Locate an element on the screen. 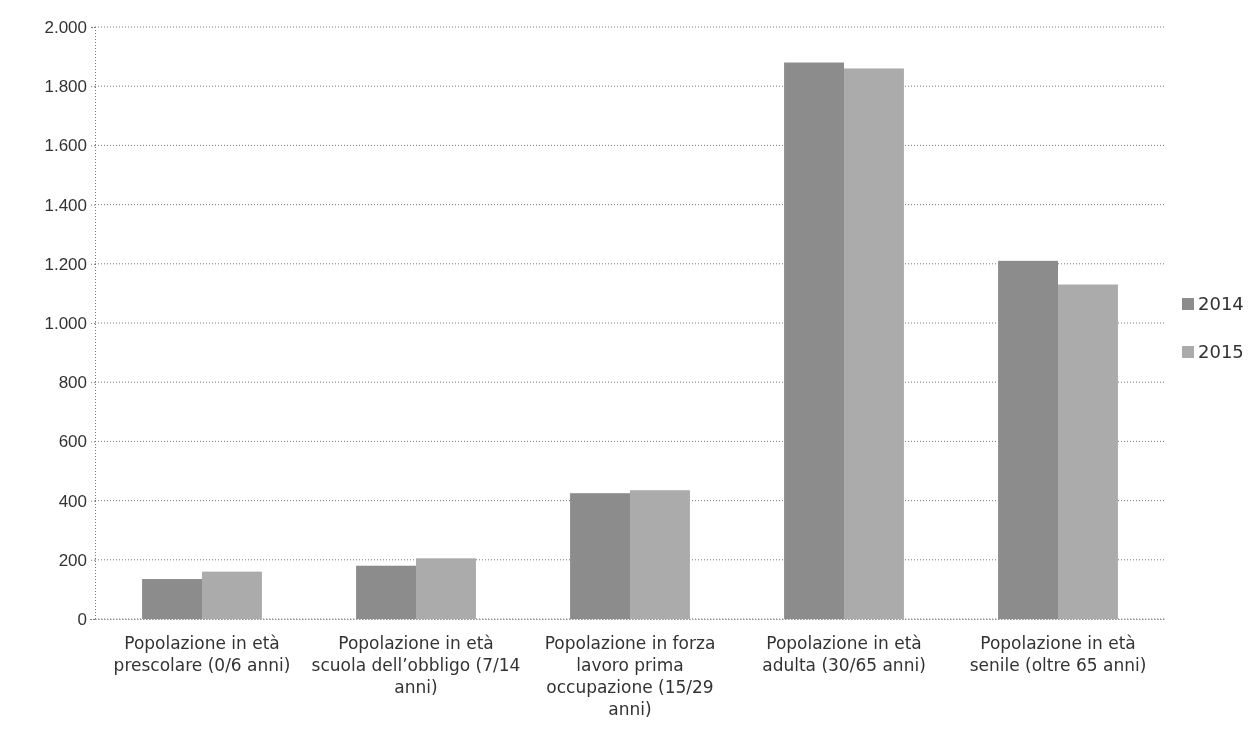 Image resolution: width=1249 pixels, height=751 pixels. y-tick-label: 1.400 is located at coordinates (65, 205).